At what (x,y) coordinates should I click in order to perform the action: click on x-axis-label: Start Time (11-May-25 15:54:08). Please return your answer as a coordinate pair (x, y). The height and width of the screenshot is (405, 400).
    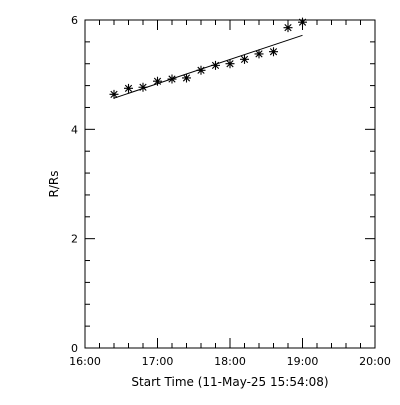
    Looking at the image, I should click on (229, 382).